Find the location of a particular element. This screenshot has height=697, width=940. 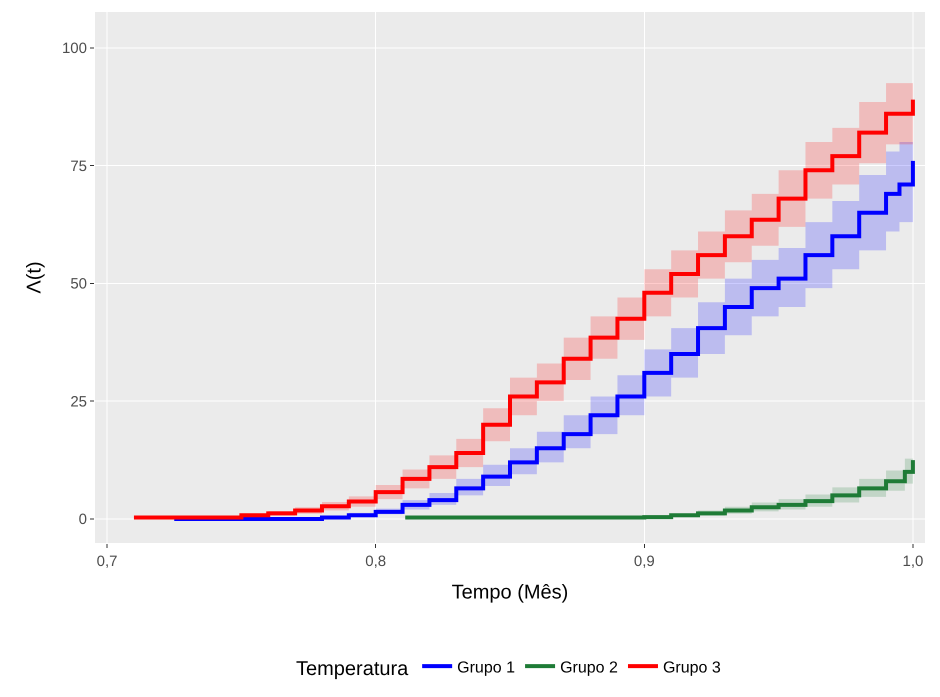

legend-label: Grupo 1 is located at coordinates (486, 667).